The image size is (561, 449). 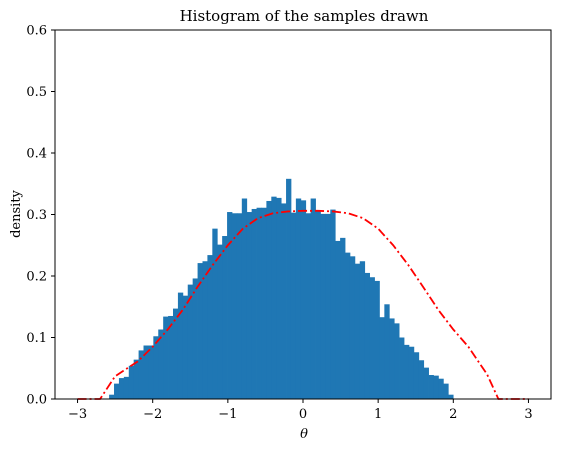 I want to click on y-tick-label: 0.6, so click(x=36, y=31).